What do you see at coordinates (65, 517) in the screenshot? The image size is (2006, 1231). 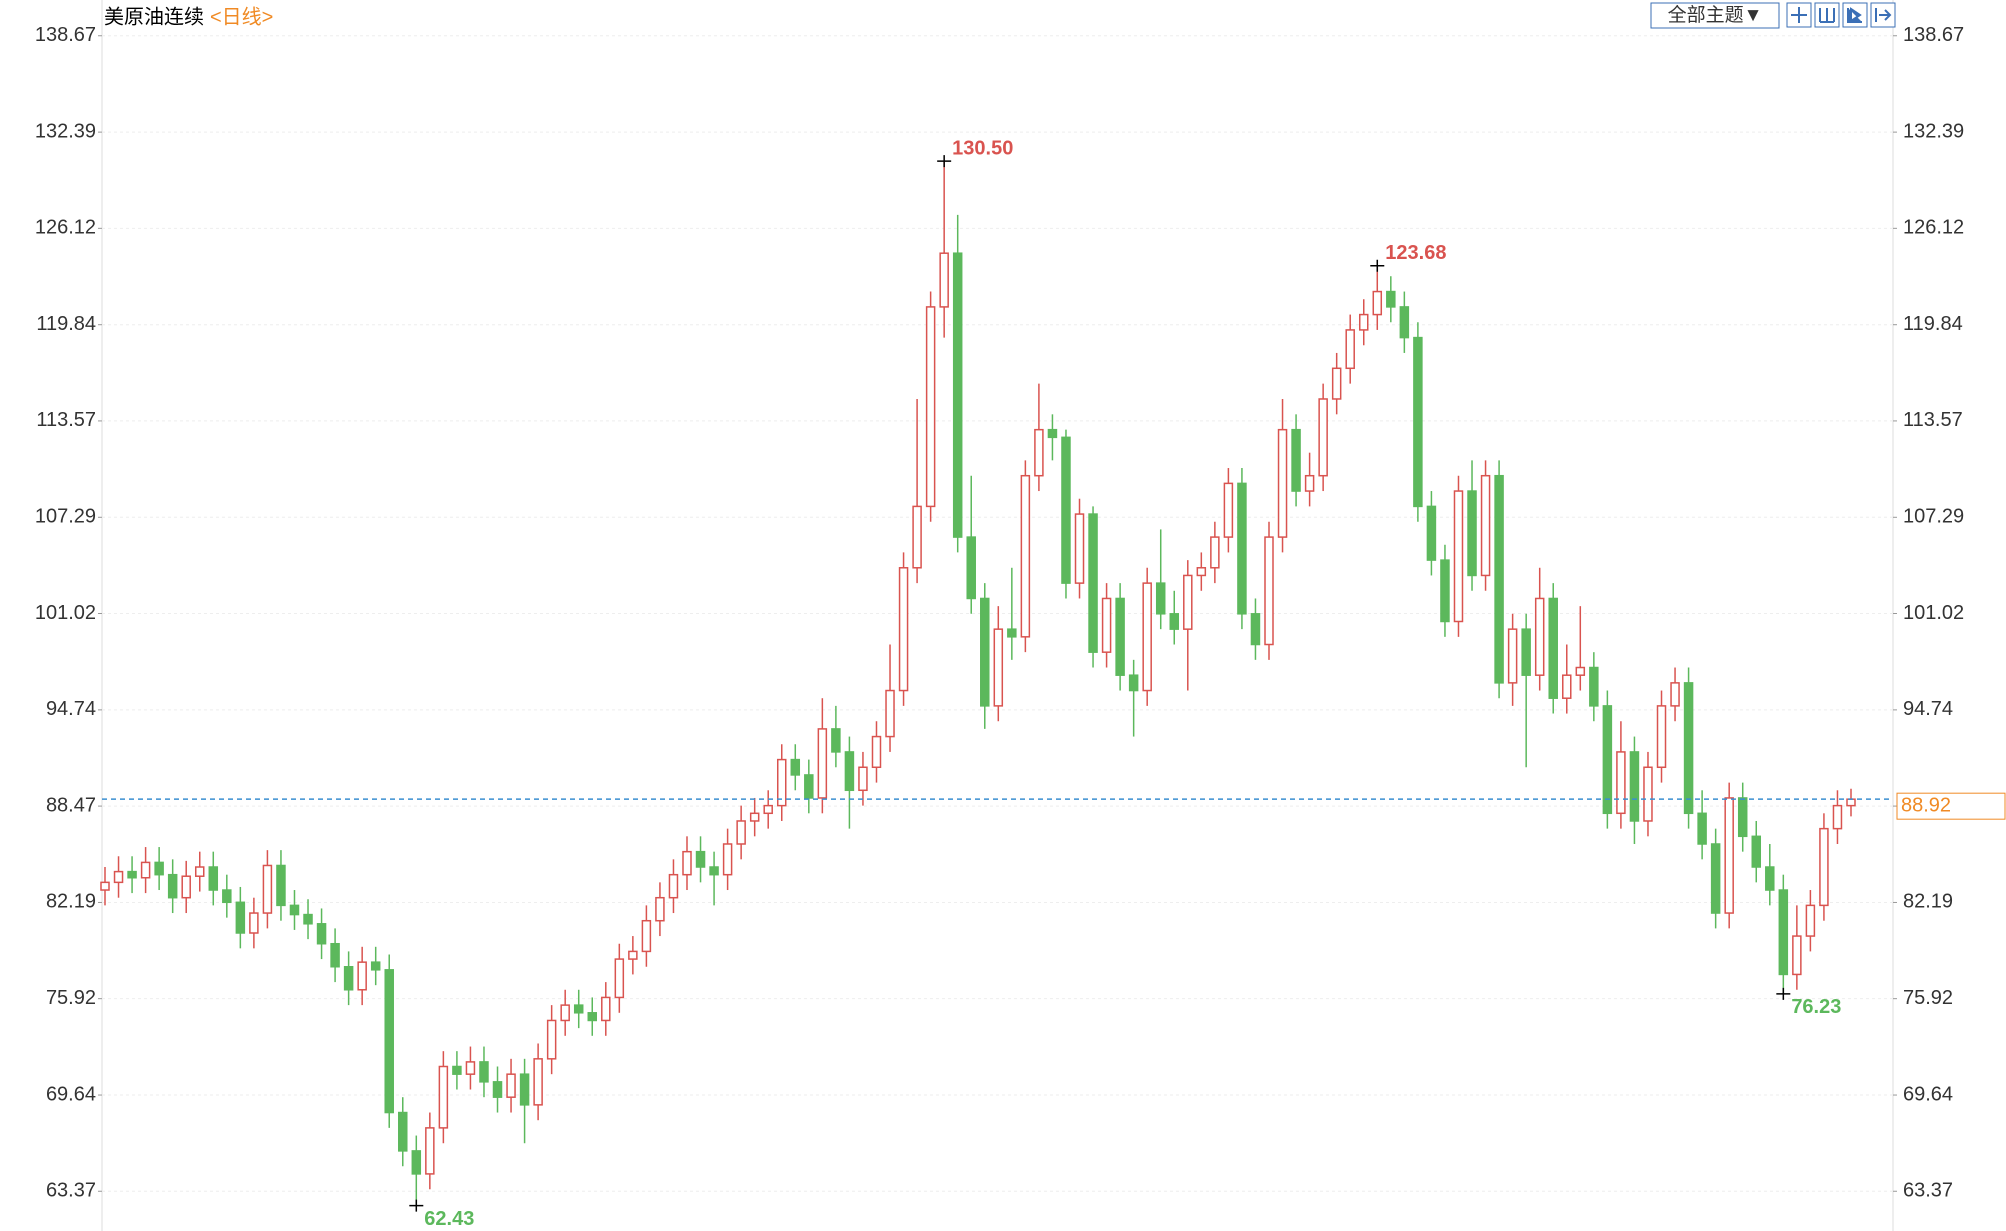 I see `y-tick-label: 107.29` at bounding box center [65, 517].